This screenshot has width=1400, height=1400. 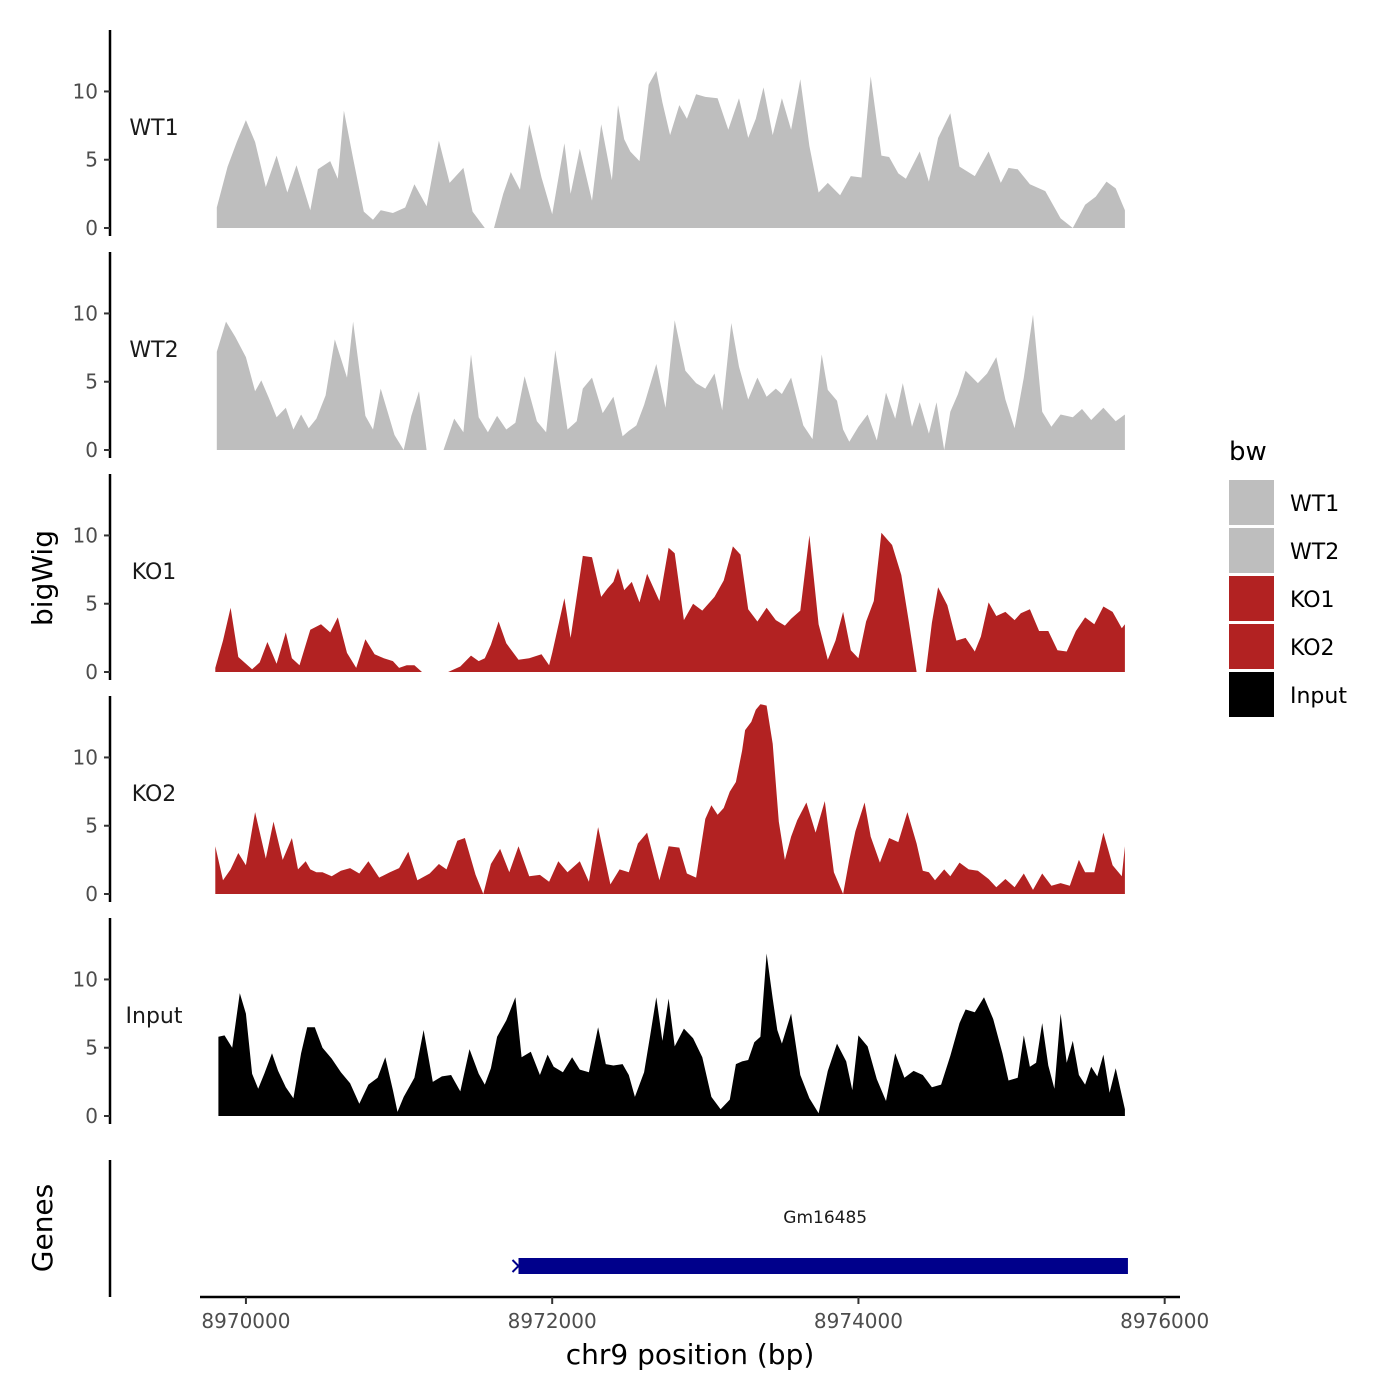 I want to click on x-tick-label: 8970000, so click(x=245, y=1321).